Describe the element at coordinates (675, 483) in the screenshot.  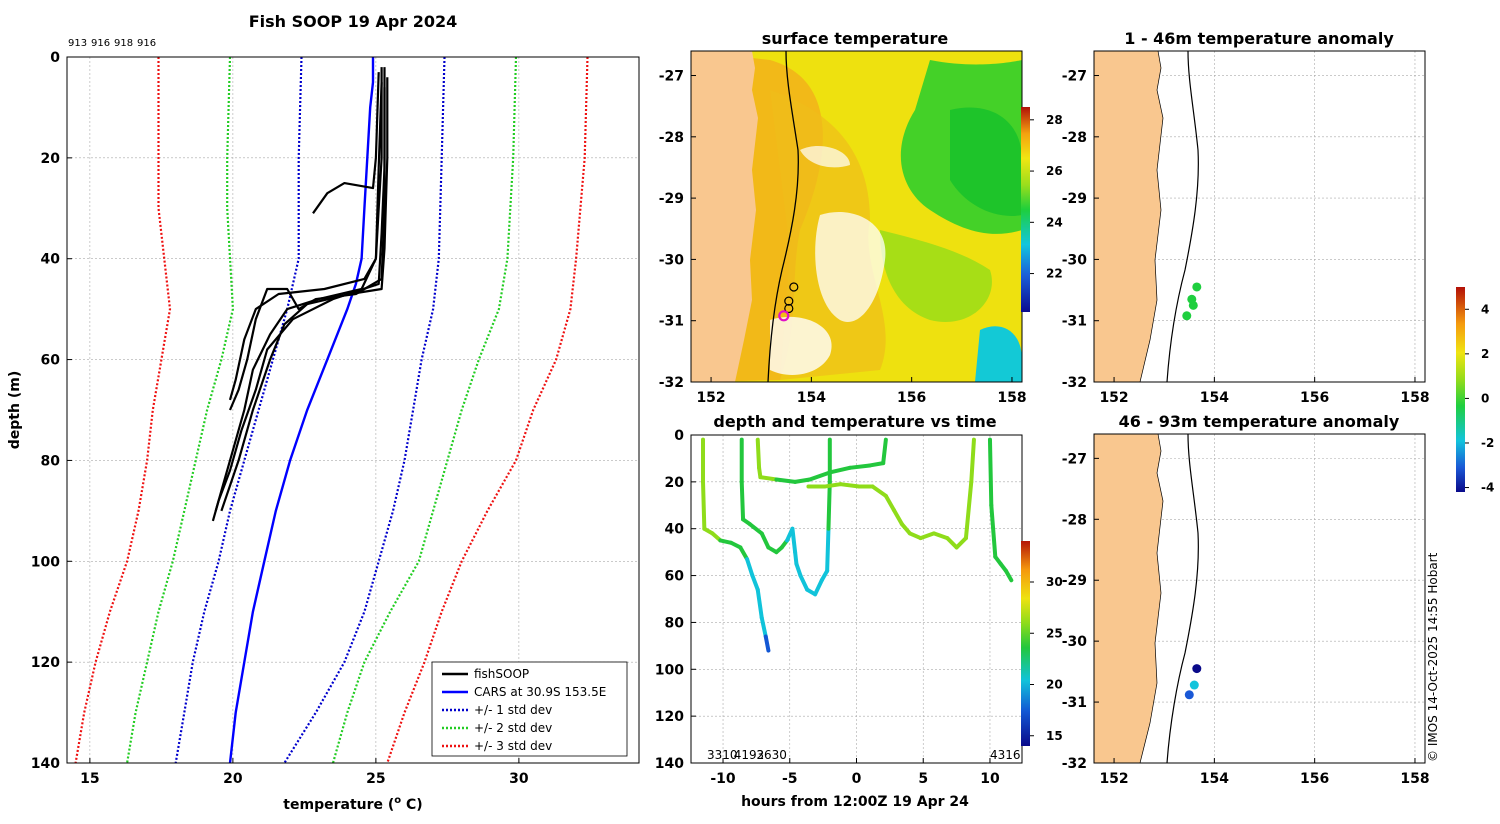
I see `depth-time-ytick-label: 20` at that location.